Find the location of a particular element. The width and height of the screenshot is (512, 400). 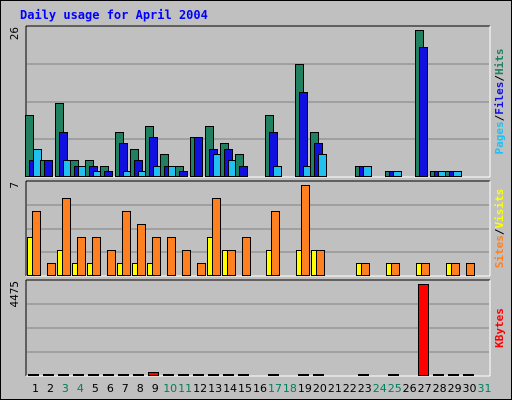

legend-entry: Visits is located at coordinates (499, 209).